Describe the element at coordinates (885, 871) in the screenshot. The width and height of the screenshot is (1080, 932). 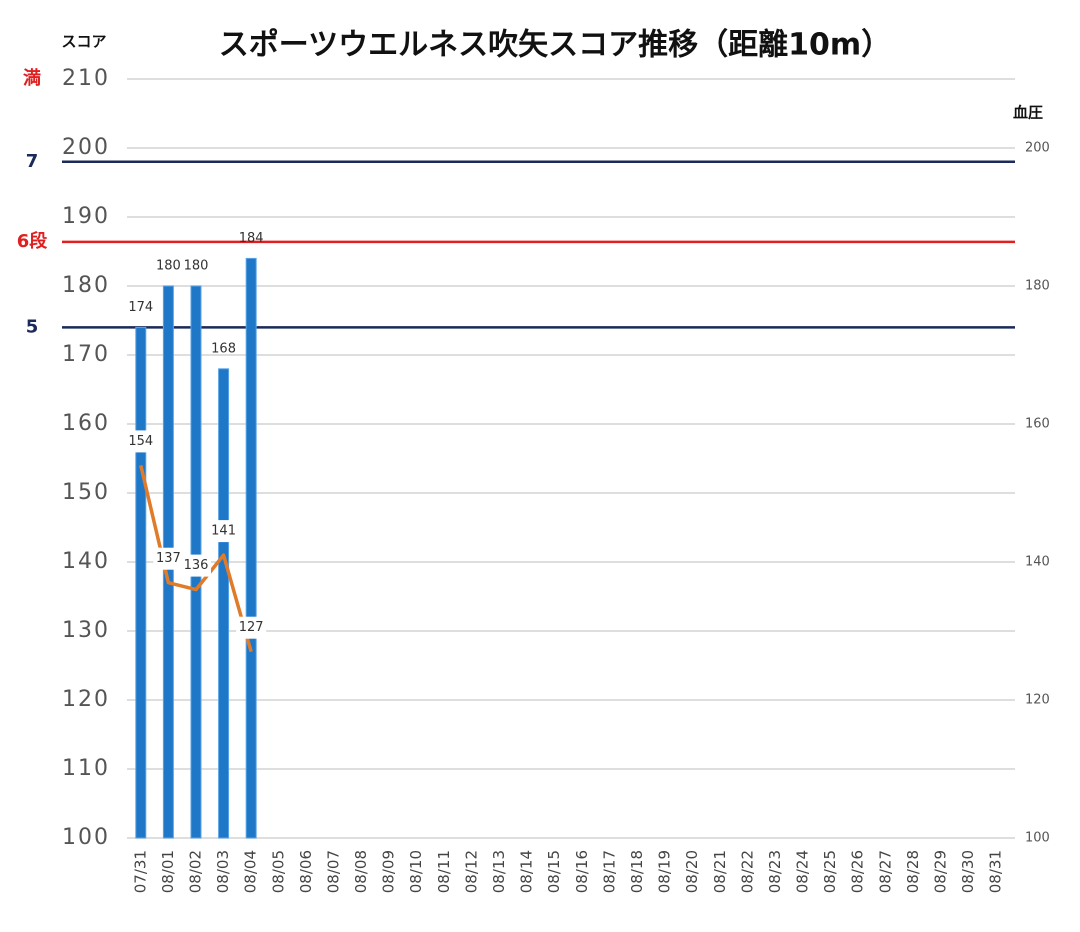
I see `x-tick-label: 08/27` at that location.